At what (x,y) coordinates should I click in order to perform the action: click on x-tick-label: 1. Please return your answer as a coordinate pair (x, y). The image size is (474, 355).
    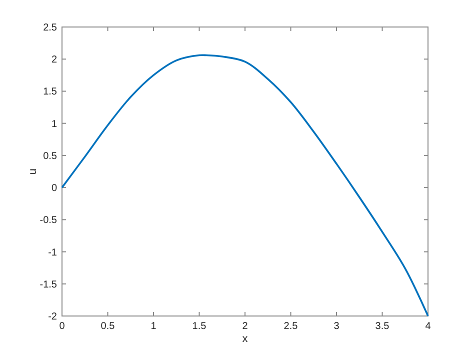
    Looking at the image, I should click on (153, 326).